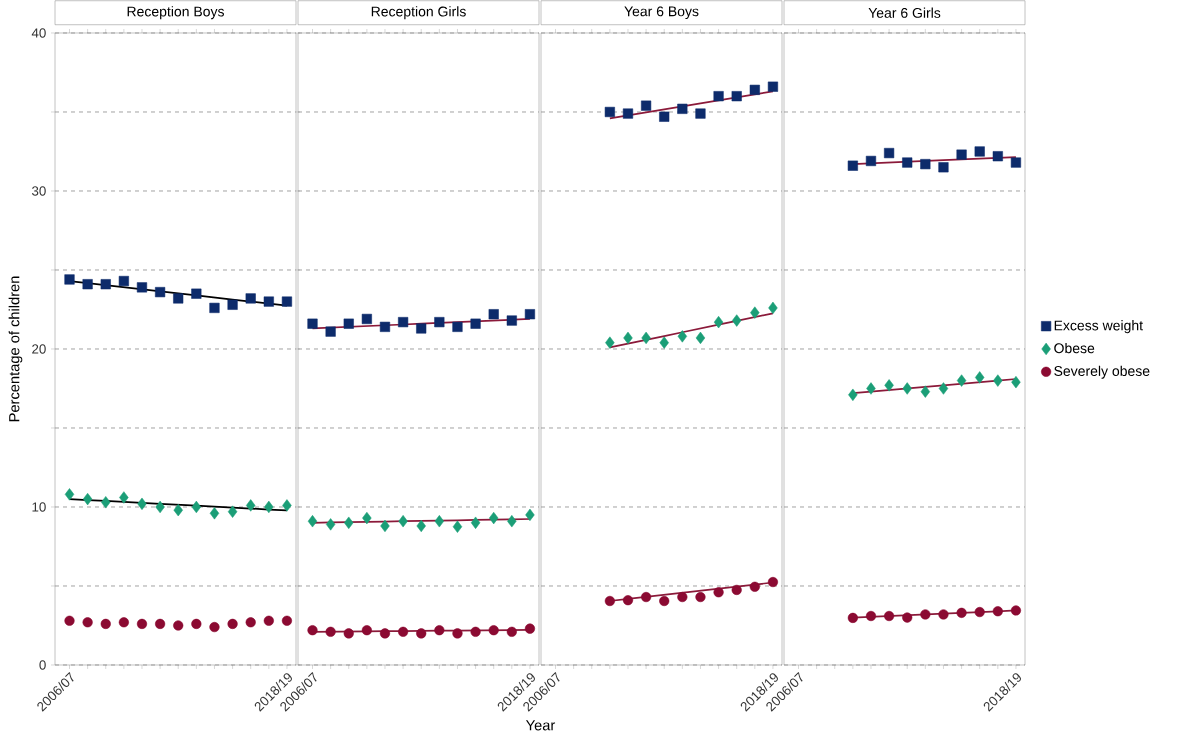  What do you see at coordinates (540, 725) in the screenshot?
I see `x-axis-title: Year` at bounding box center [540, 725].